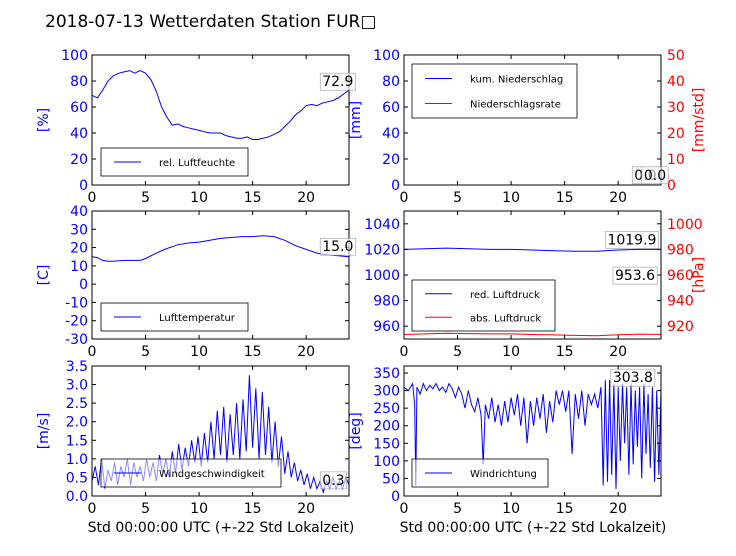 The height and width of the screenshot is (556, 736). I want to click on legend: Windrichtung, so click(480, 473).